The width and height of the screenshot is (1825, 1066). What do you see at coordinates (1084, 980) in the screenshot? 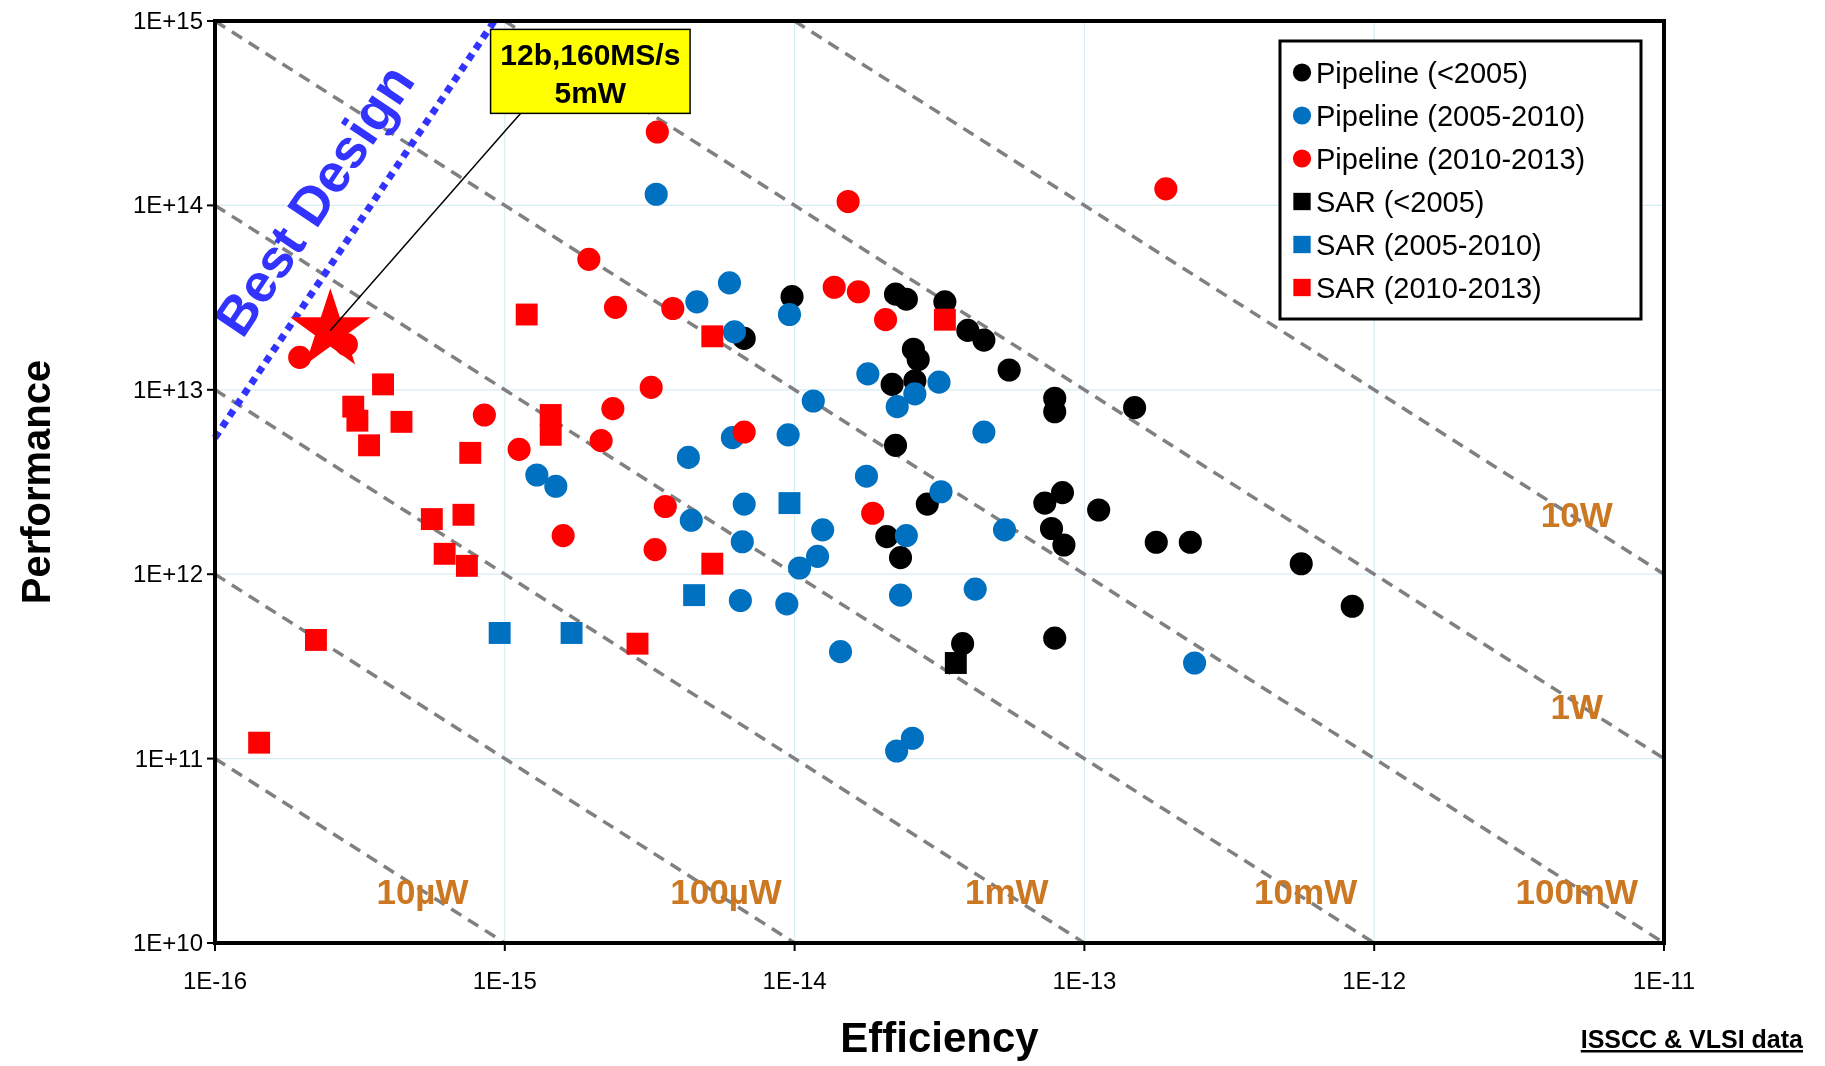
I see `x-tick-label: 1E-13` at bounding box center [1084, 980].